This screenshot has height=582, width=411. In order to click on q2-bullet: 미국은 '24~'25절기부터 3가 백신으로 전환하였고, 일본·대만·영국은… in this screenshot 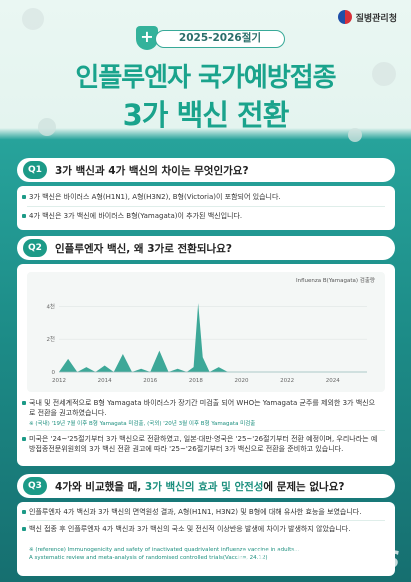, I will do `click(201, 444)`.